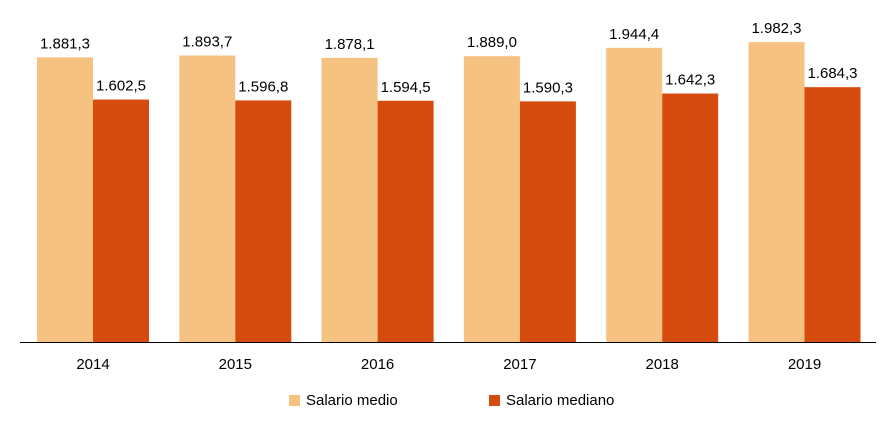  What do you see at coordinates (491, 199) in the screenshot?
I see `bar-salario-medio-2017` at bounding box center [491, 199].